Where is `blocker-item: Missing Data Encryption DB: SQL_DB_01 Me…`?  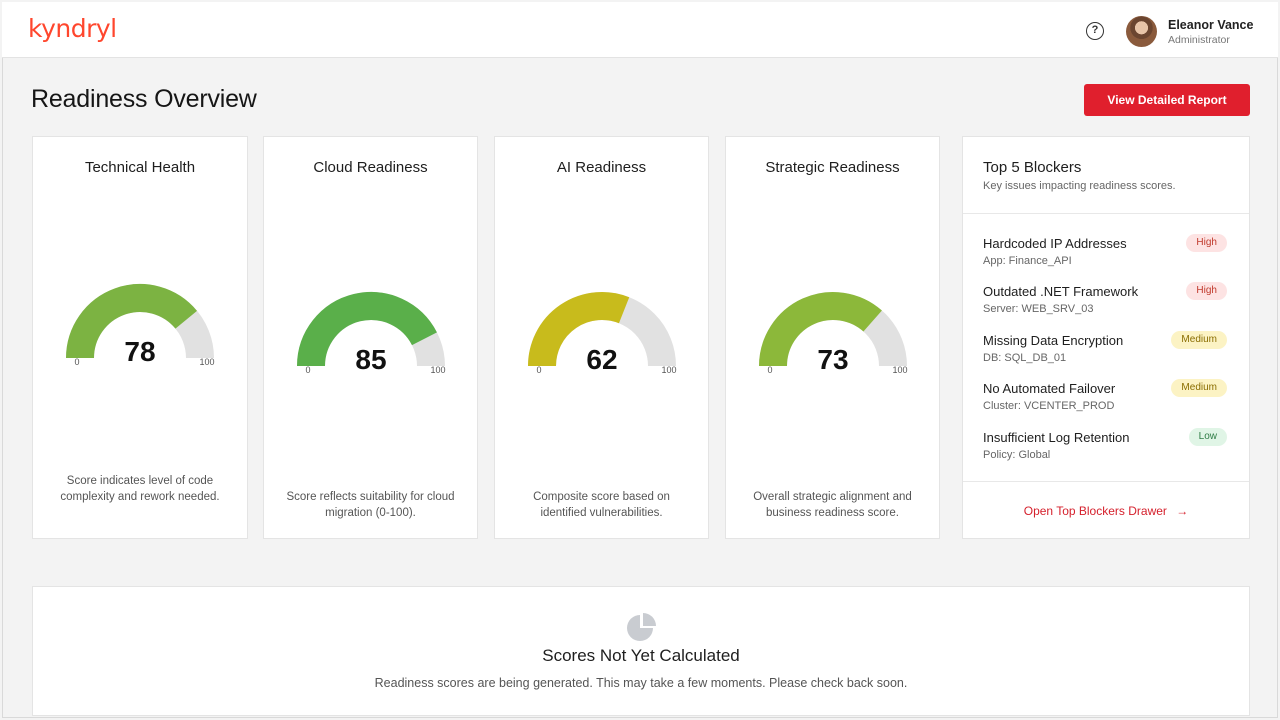 blocker-item: Missing Data Encryption DB: SQL_DB_01 Me… is located at coordinates (1105, 352).